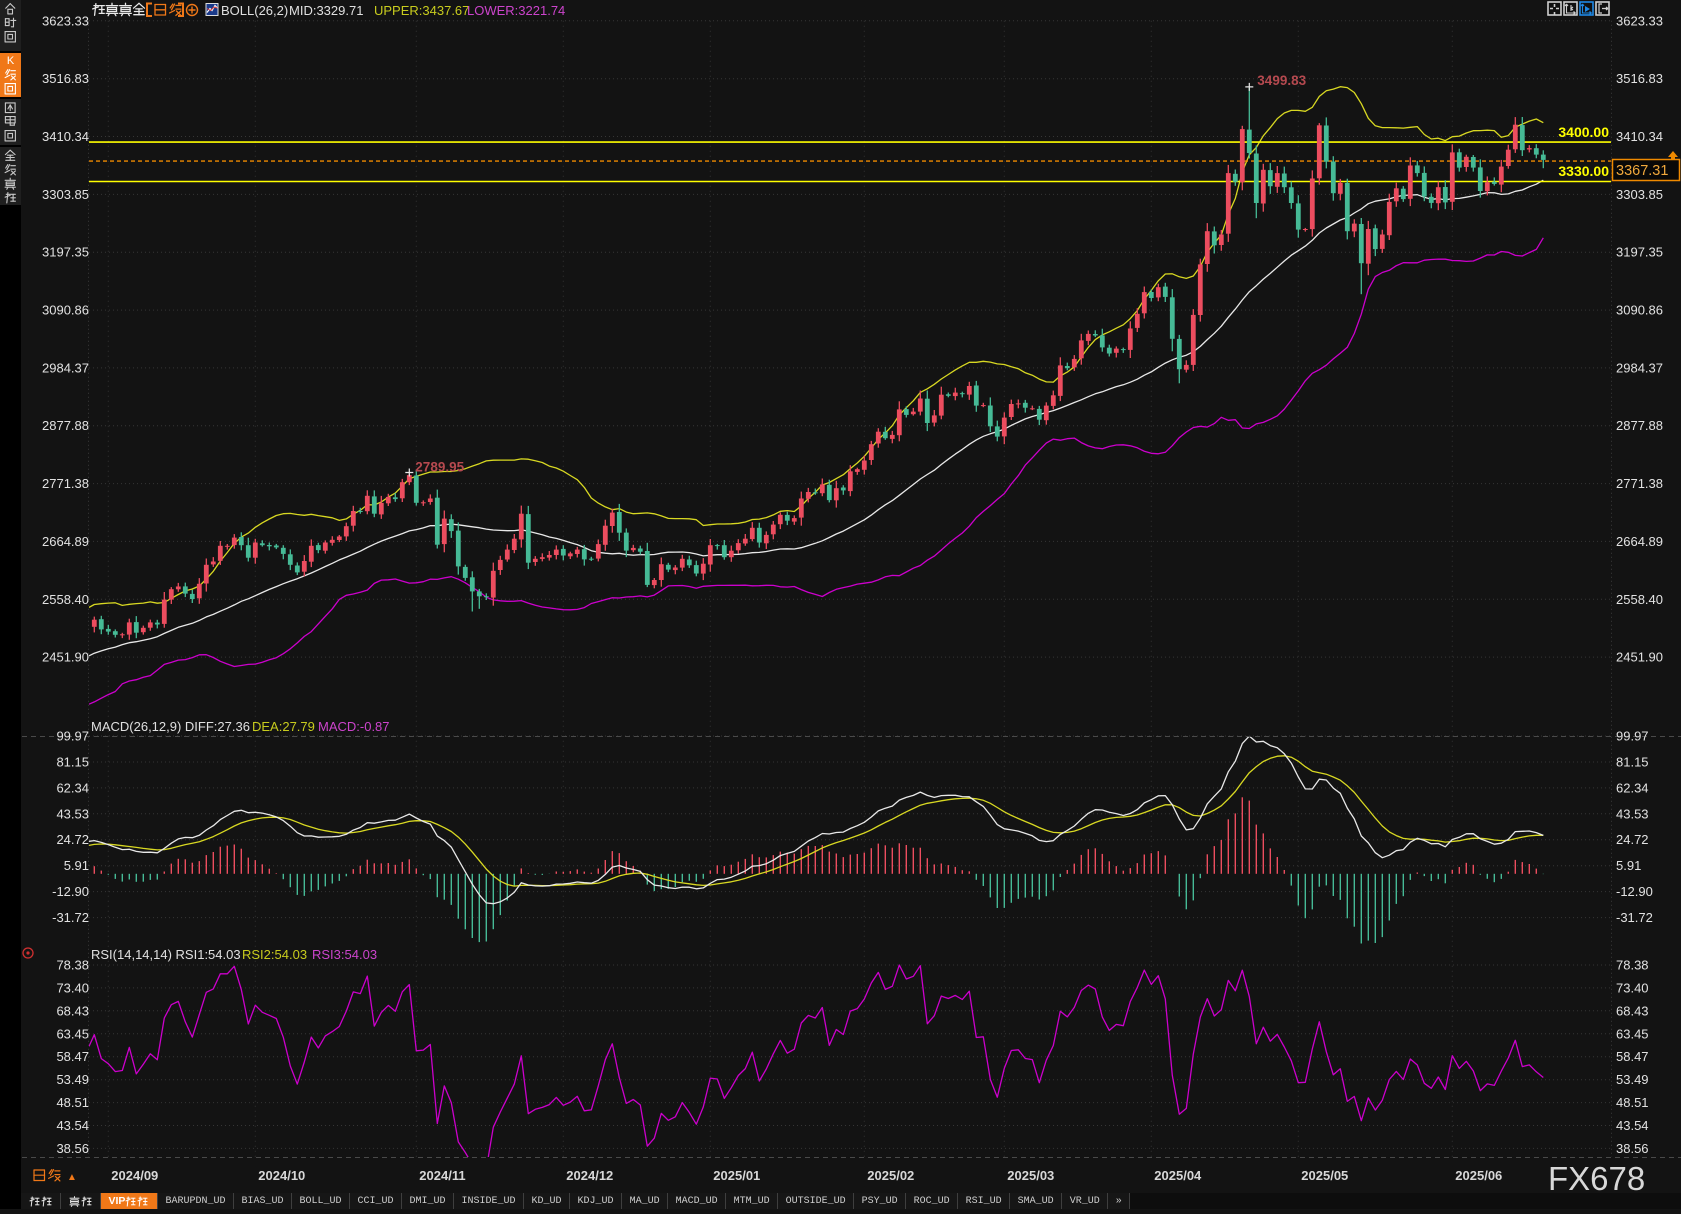  I want to click on svg-text: BOLL(26,2), so click(254, 10).